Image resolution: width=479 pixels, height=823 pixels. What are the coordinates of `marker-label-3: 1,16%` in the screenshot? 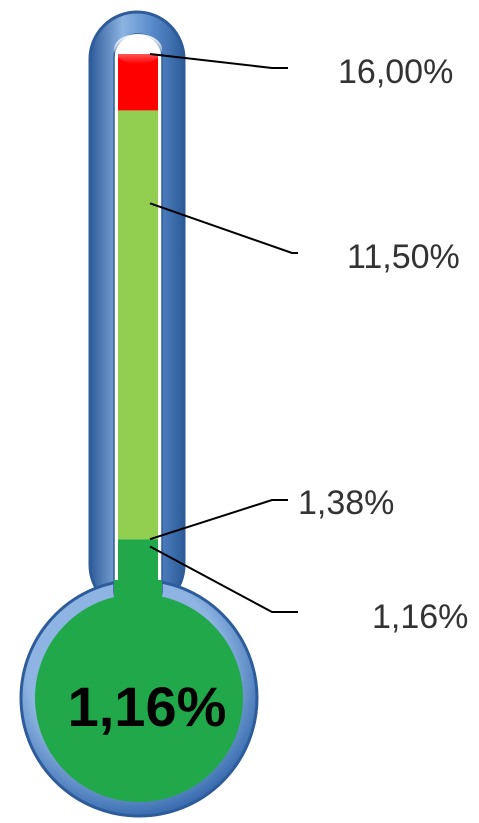 It's located at (420, 617).